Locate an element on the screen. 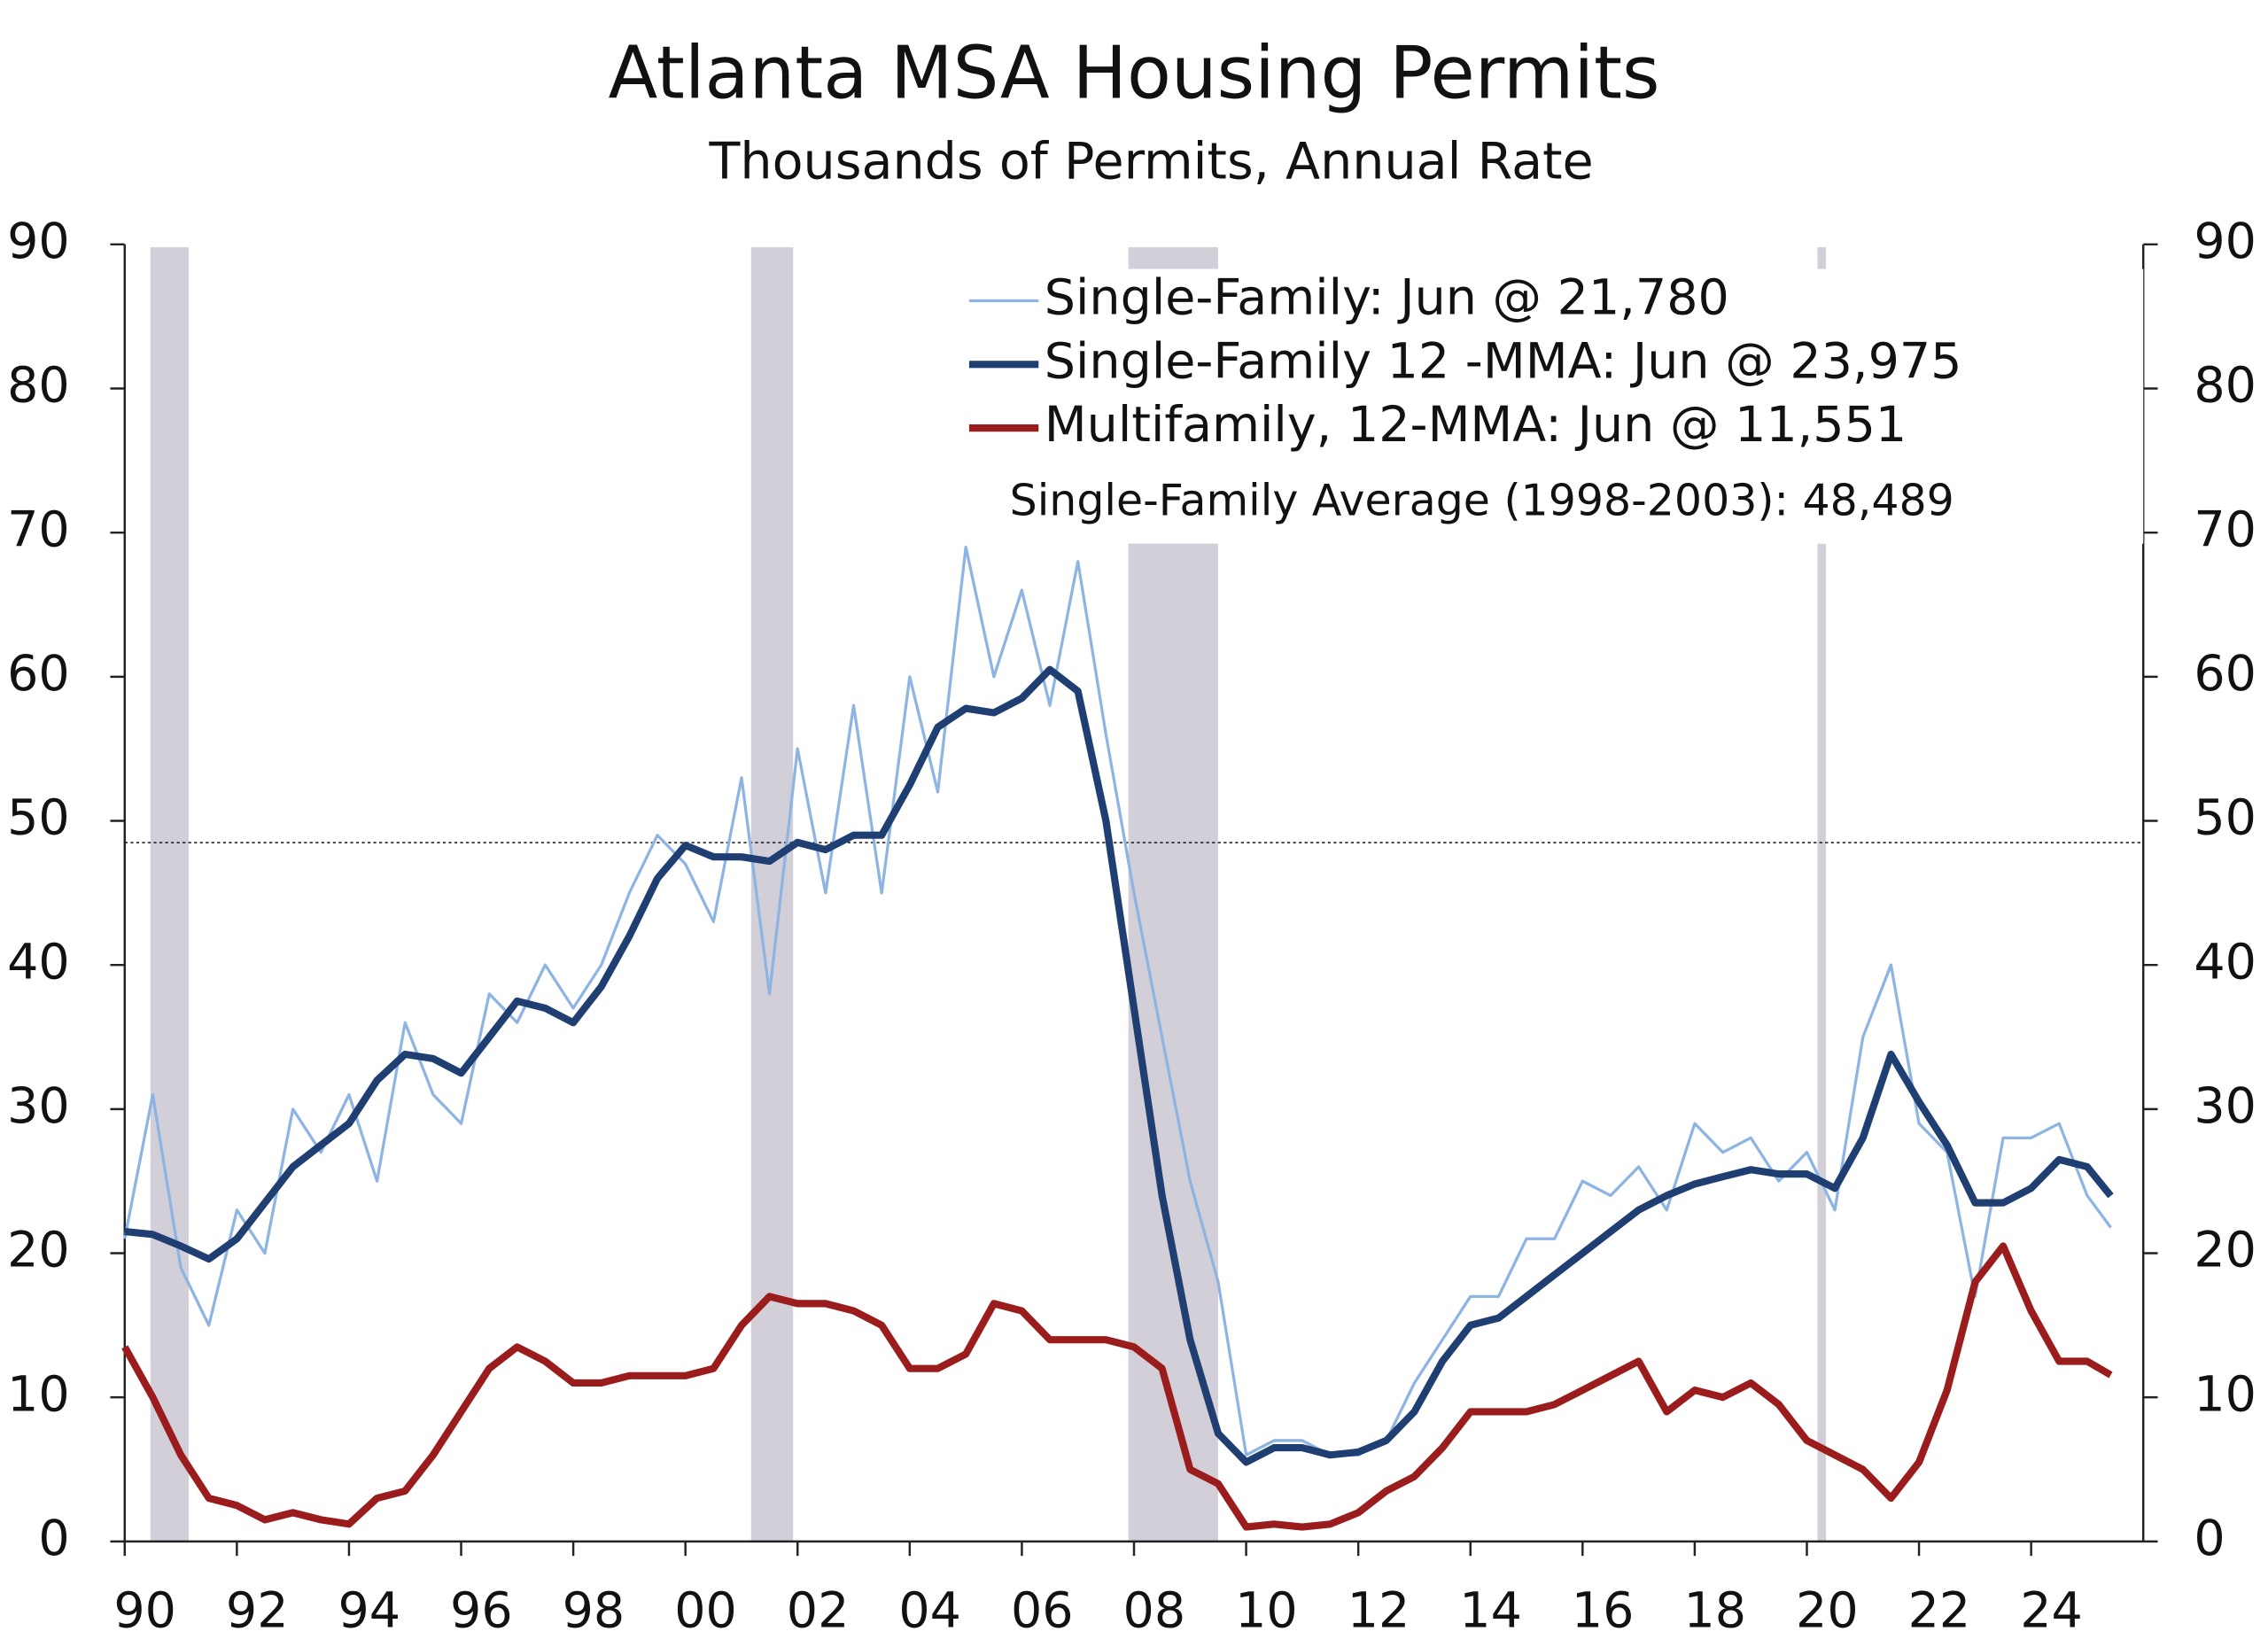 The width and height of the screenshot is (2268, 1647). y-tick-label: 0 is located at coordinates (53, 1538).